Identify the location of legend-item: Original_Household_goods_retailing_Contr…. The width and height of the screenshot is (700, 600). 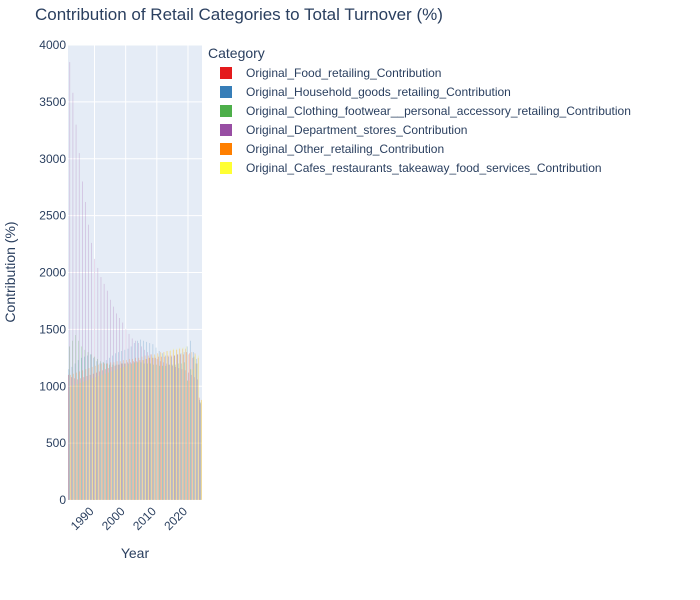
(365, 92).